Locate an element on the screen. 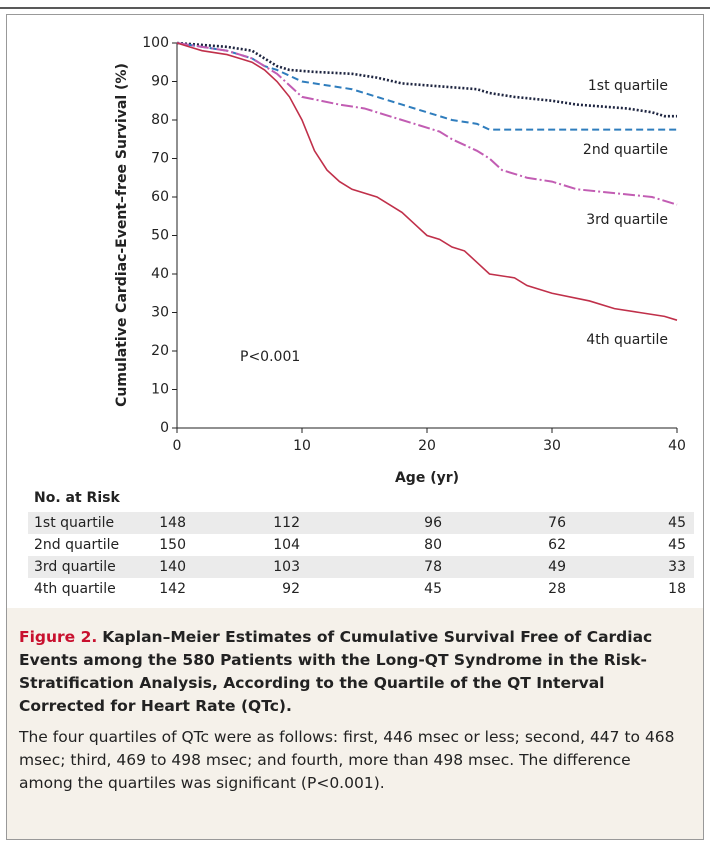 This screenshot has height=847, width=710. y-tick-label: 100 is located at coordinates (155, 43).